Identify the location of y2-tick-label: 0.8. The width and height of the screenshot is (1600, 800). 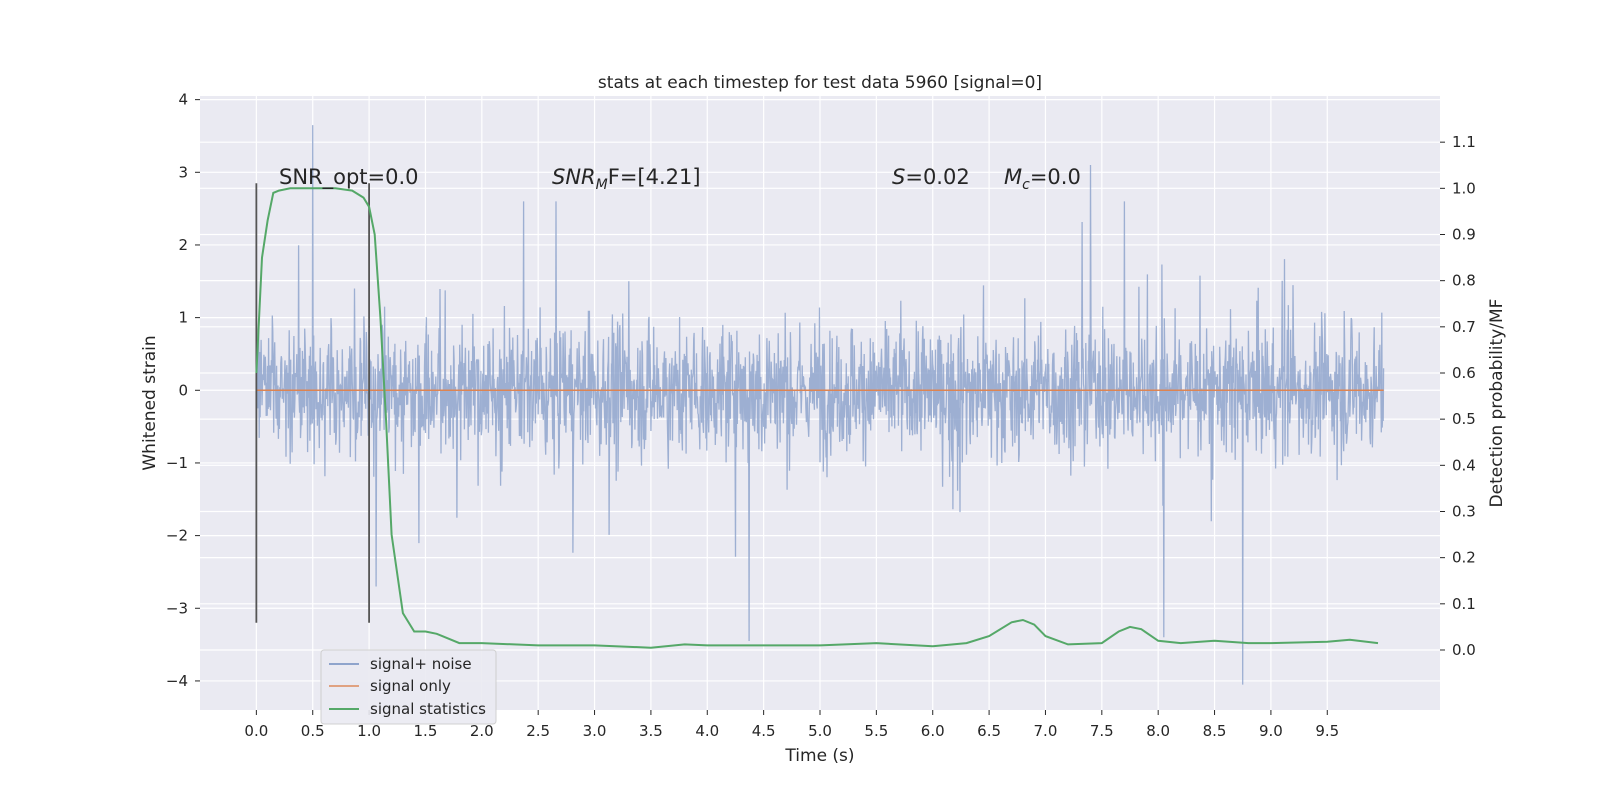
(1464, 281).